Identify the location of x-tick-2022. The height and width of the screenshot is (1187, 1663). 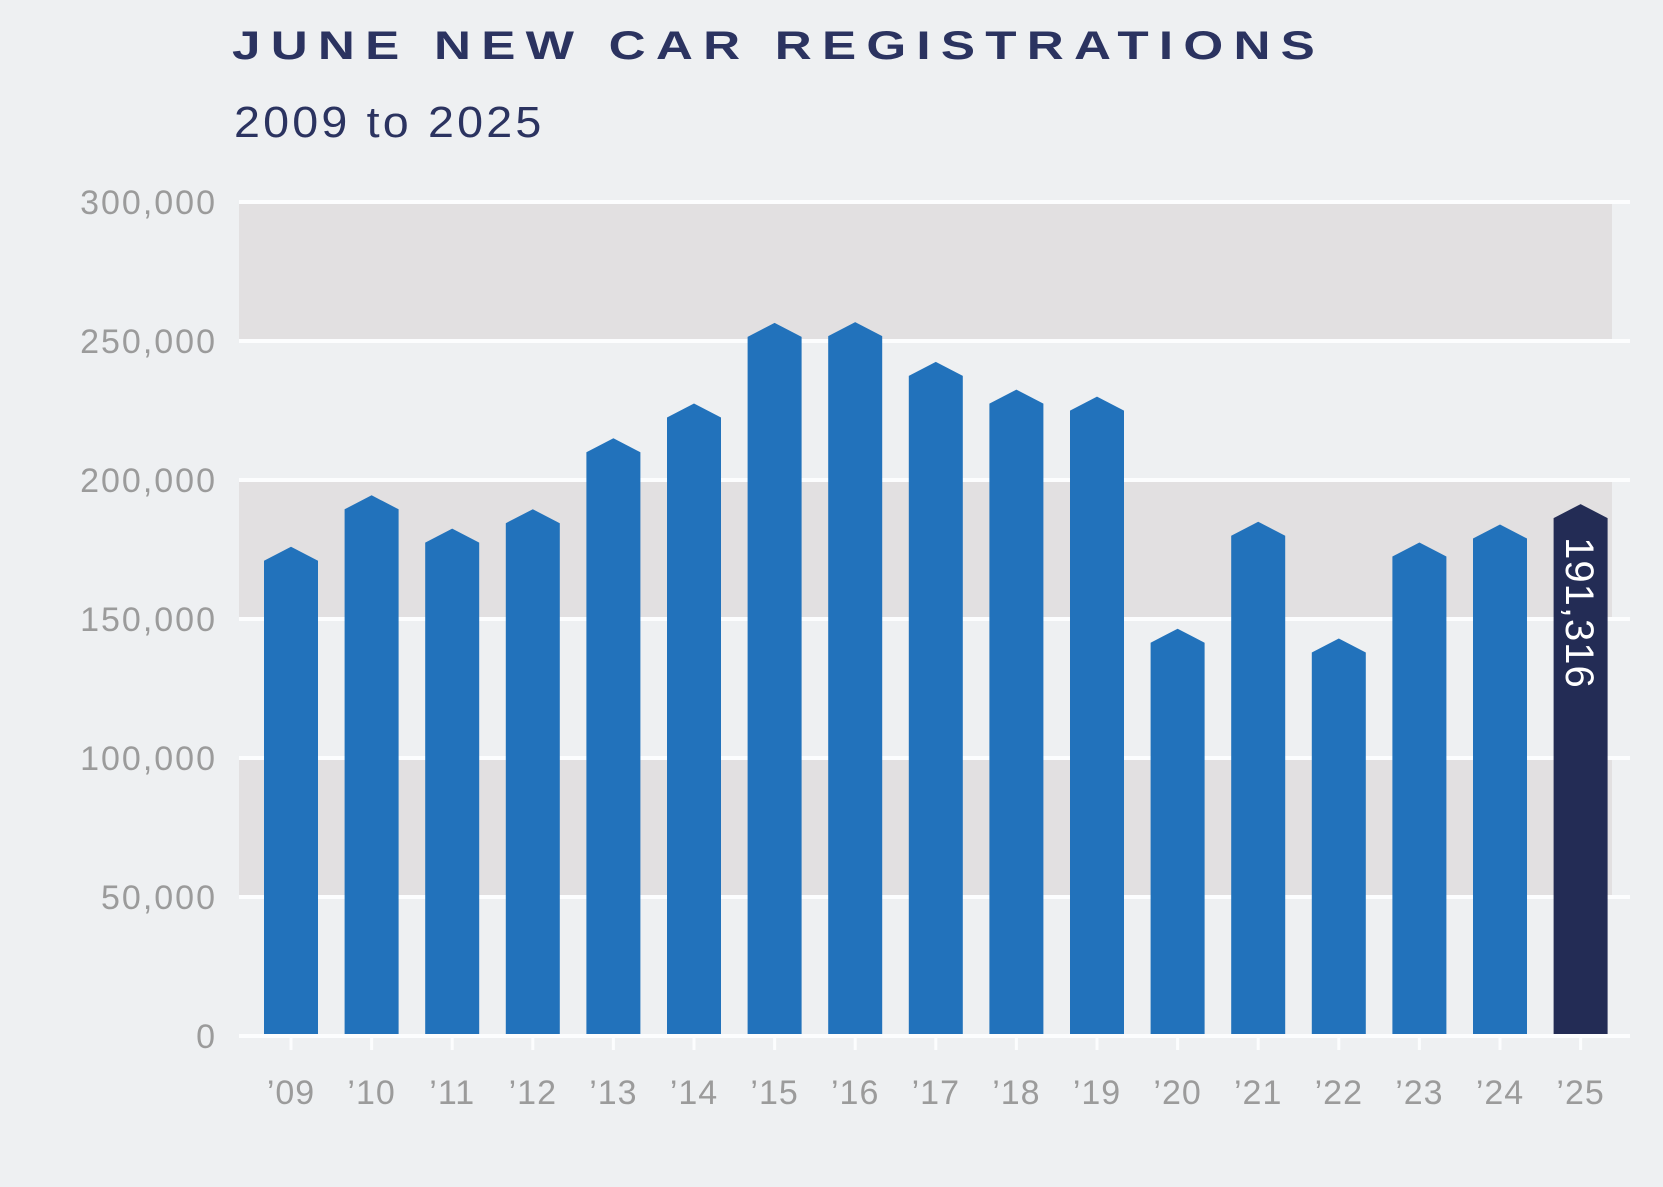
(1339, 1044).